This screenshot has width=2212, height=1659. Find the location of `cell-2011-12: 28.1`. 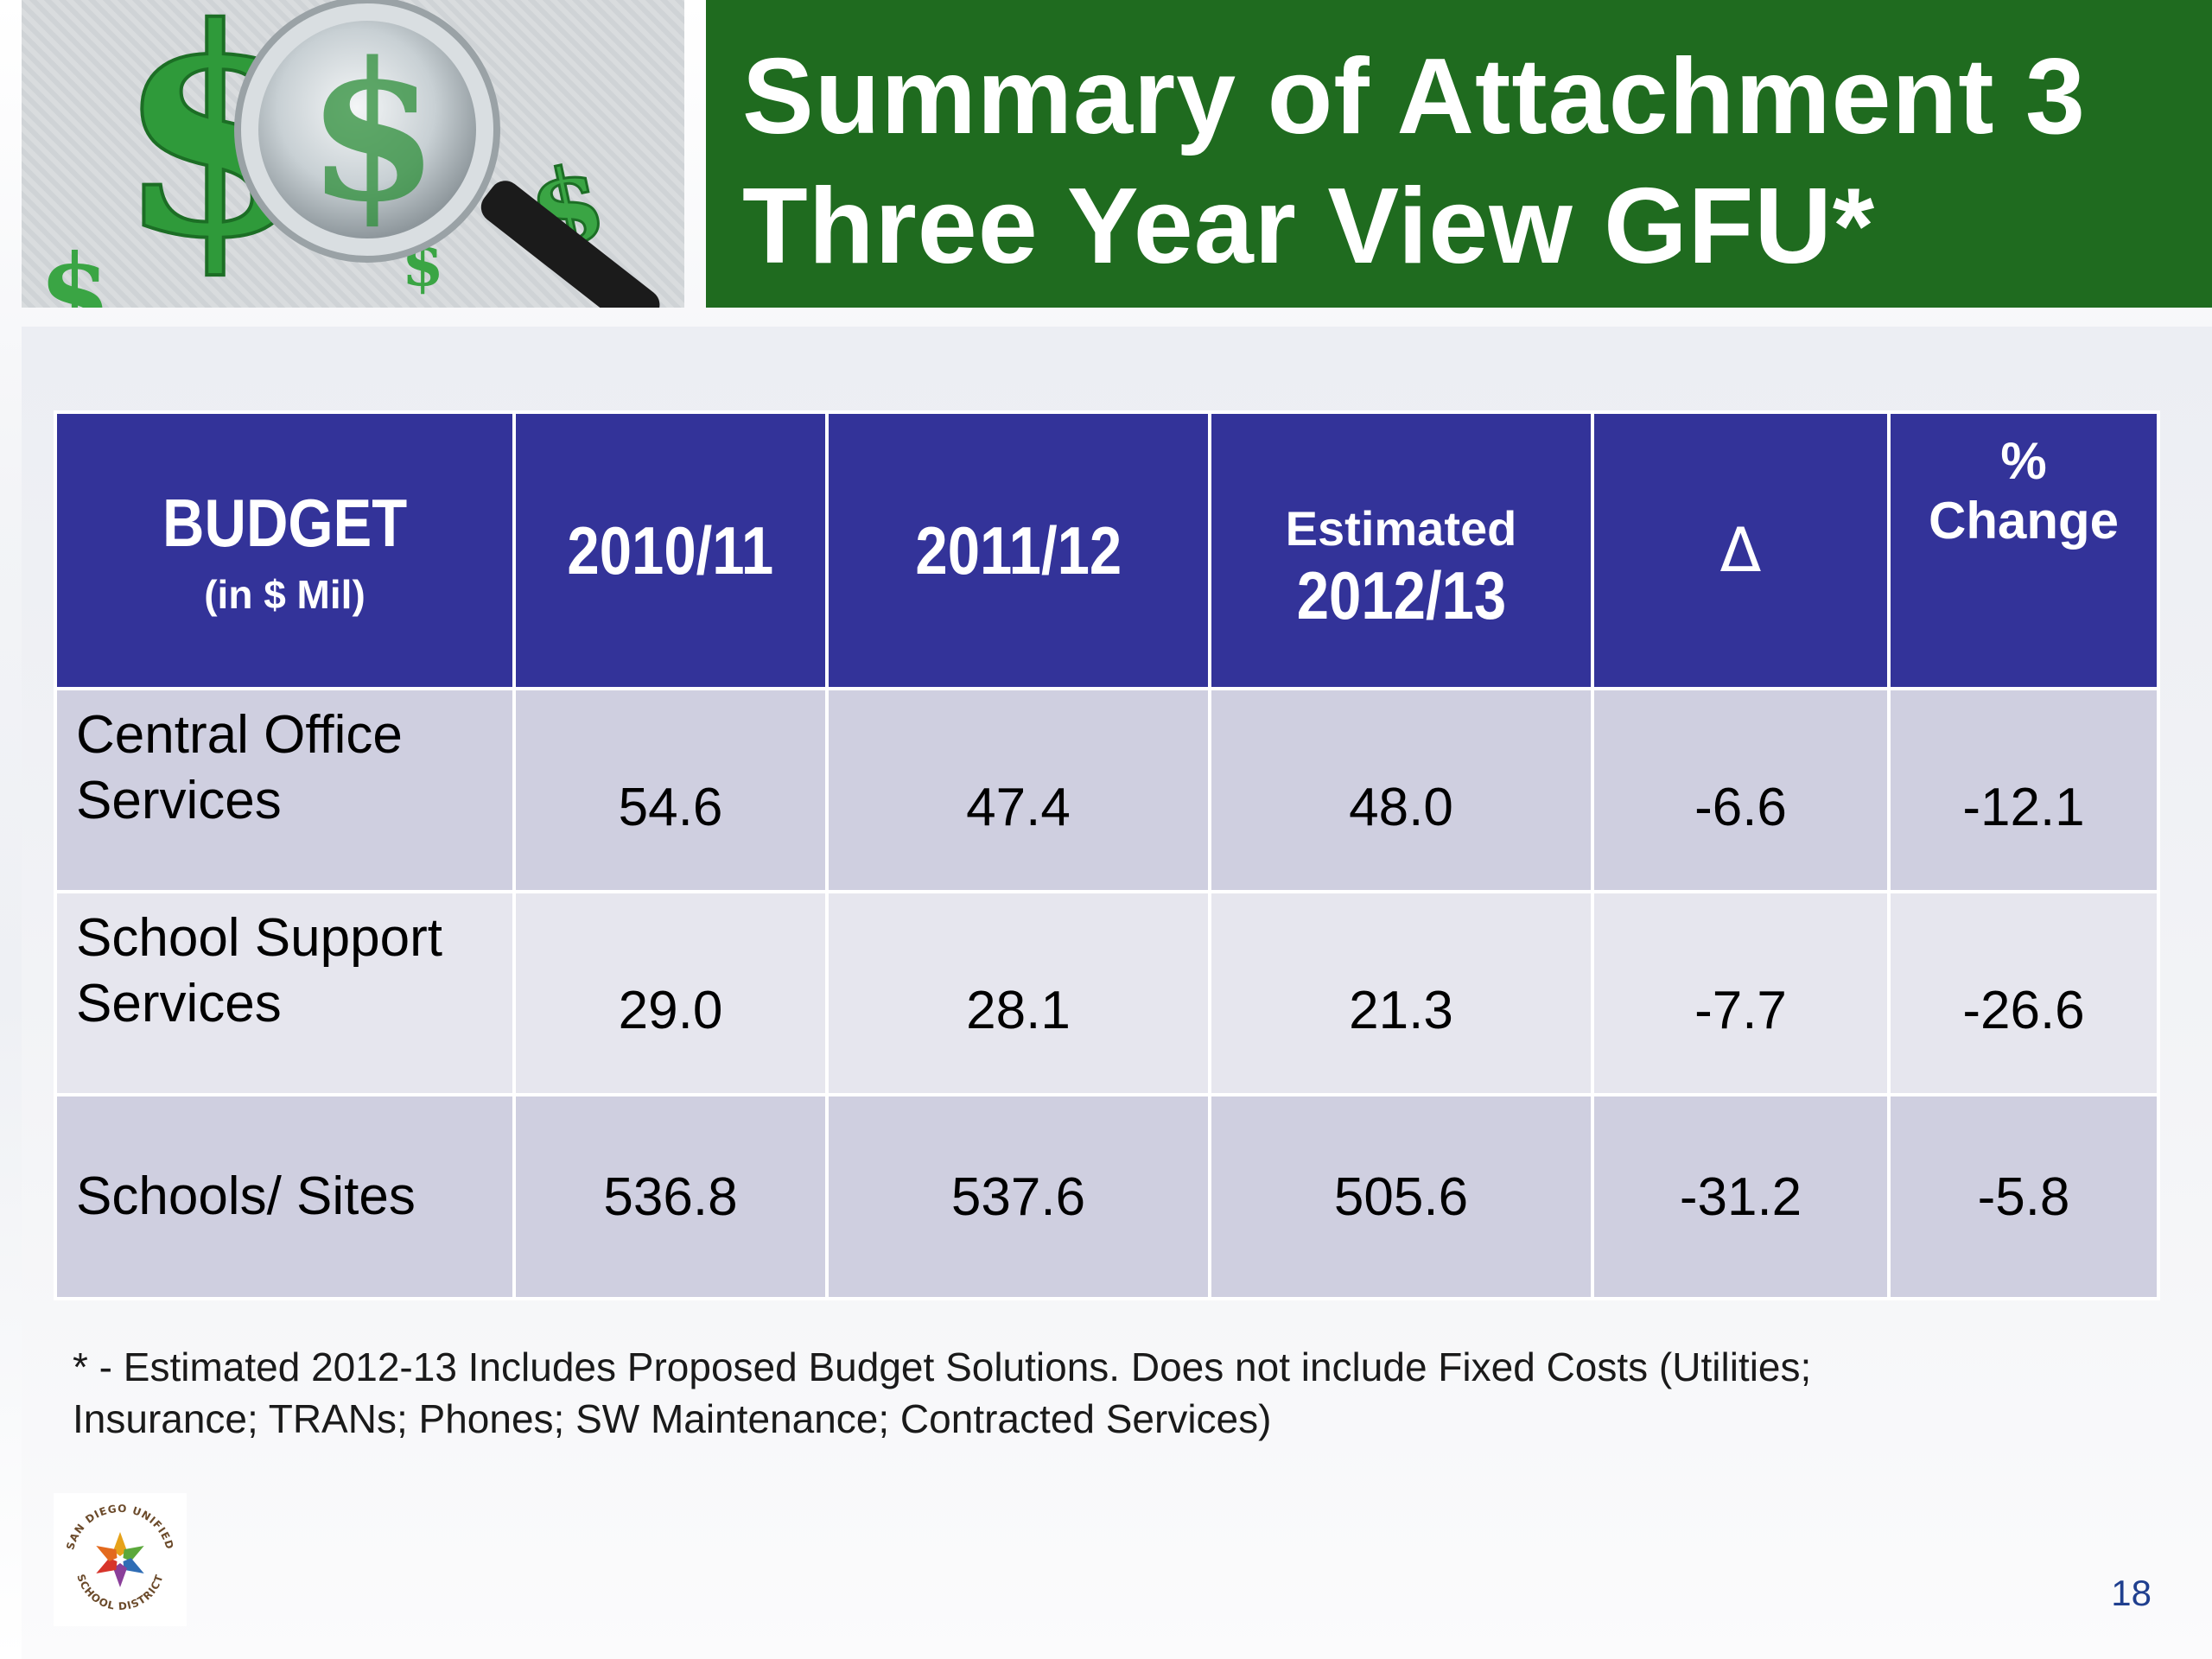

cell-2011-12: 28.1 is located at coordinates (1018, 993).